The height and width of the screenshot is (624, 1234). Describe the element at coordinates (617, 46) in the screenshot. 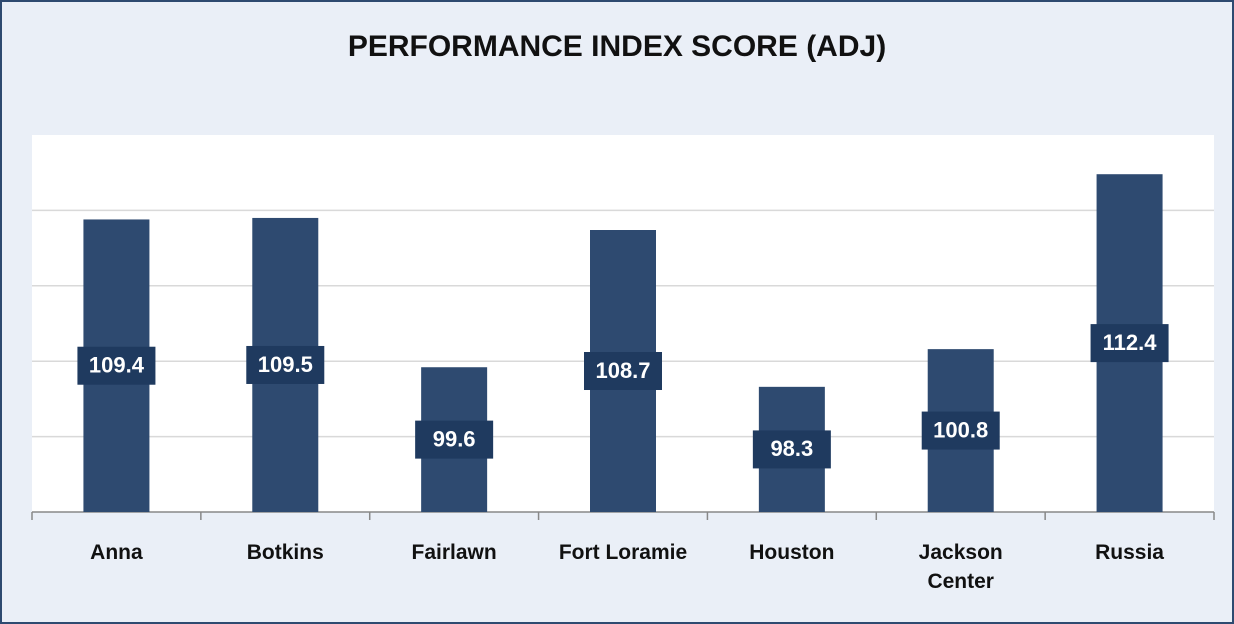

I see `chart-title: PERFORMANCE INDEX SCORE (ADJ)` at that location.